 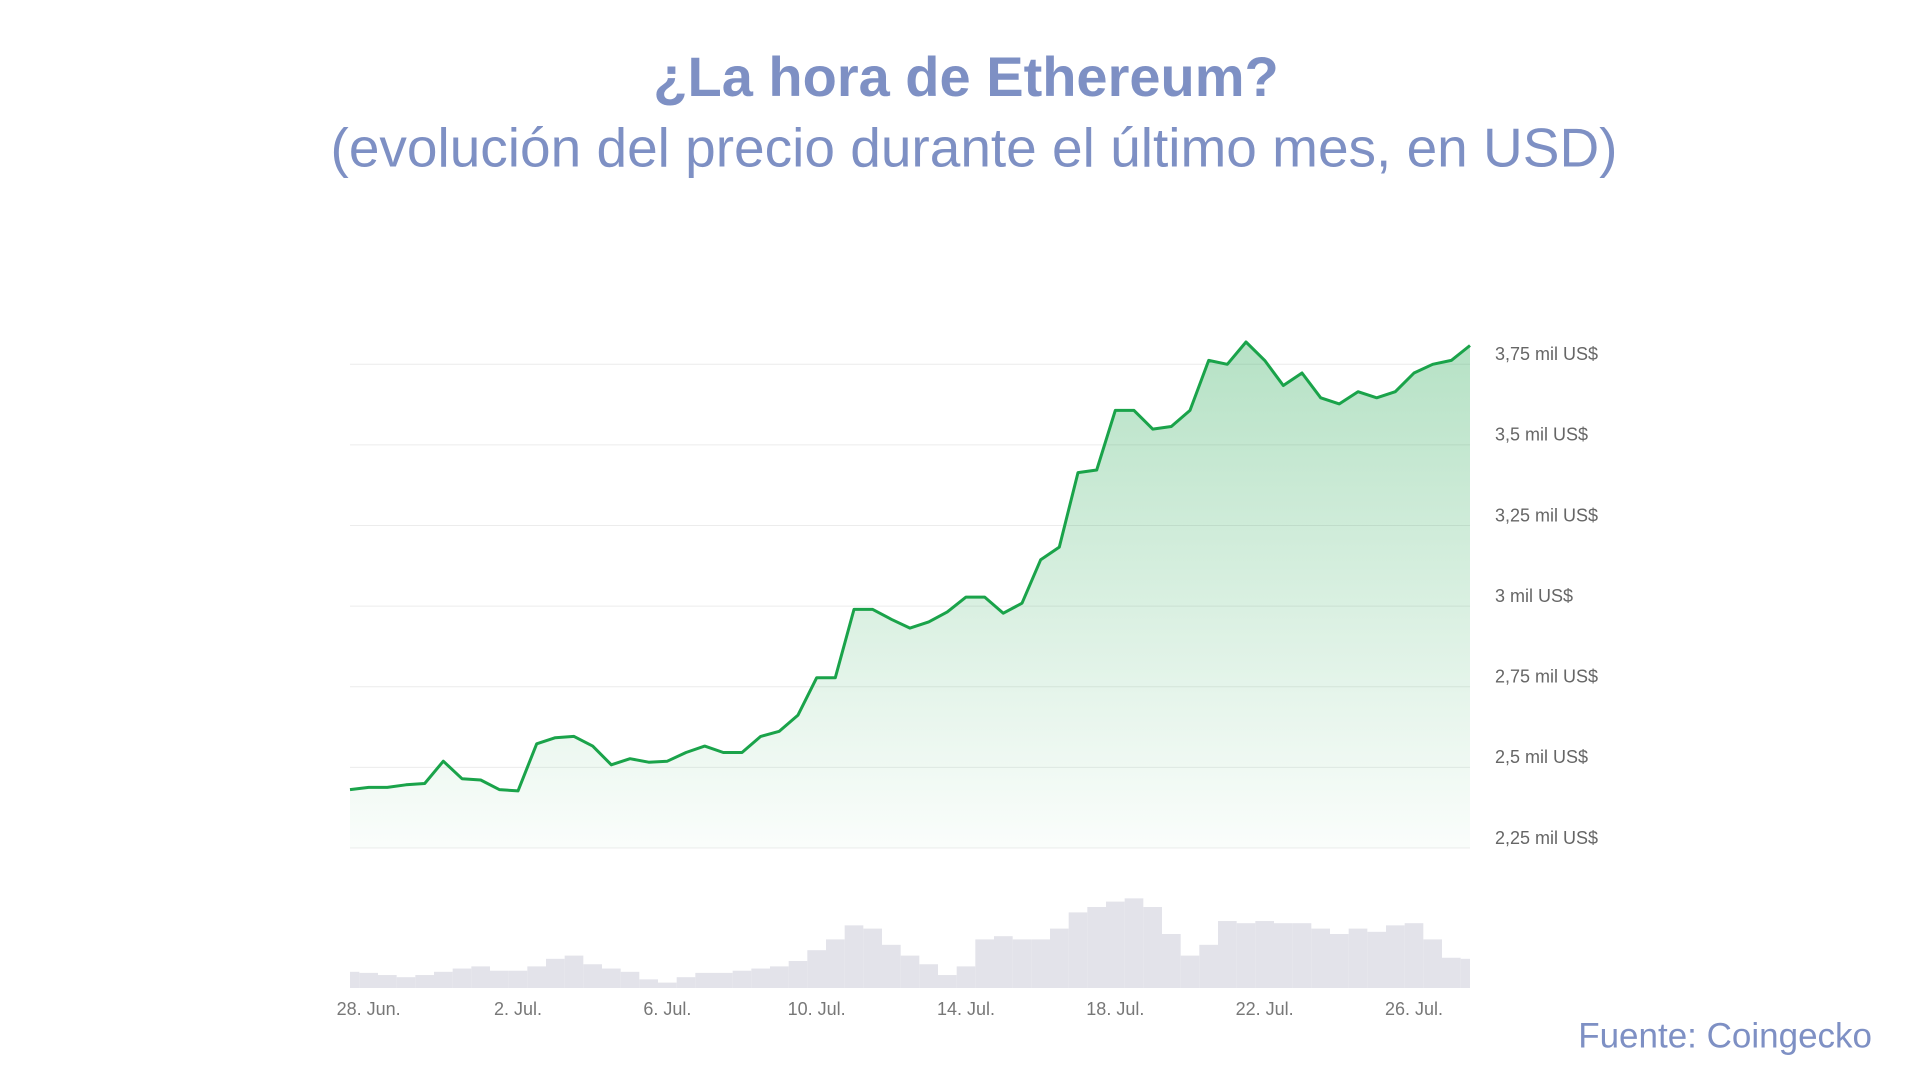 I want to click on x-tick-label: 6. Jul., so click(x=667, y=1009).